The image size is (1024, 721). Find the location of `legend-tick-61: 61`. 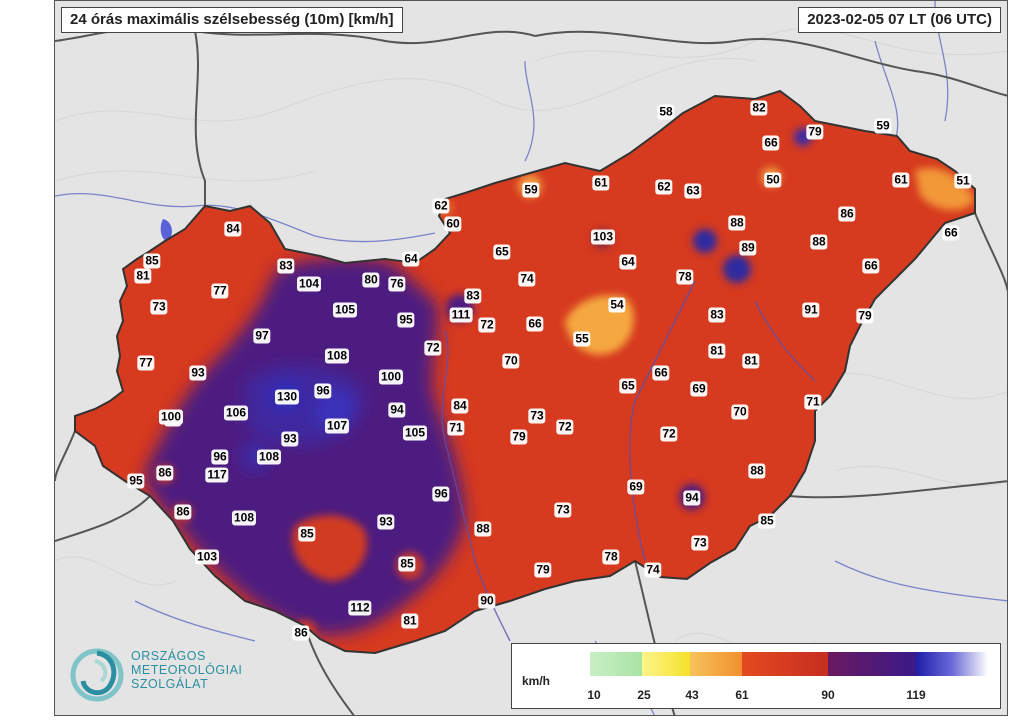

legend-tick-61: 61 is located at coordinates (742, 695).